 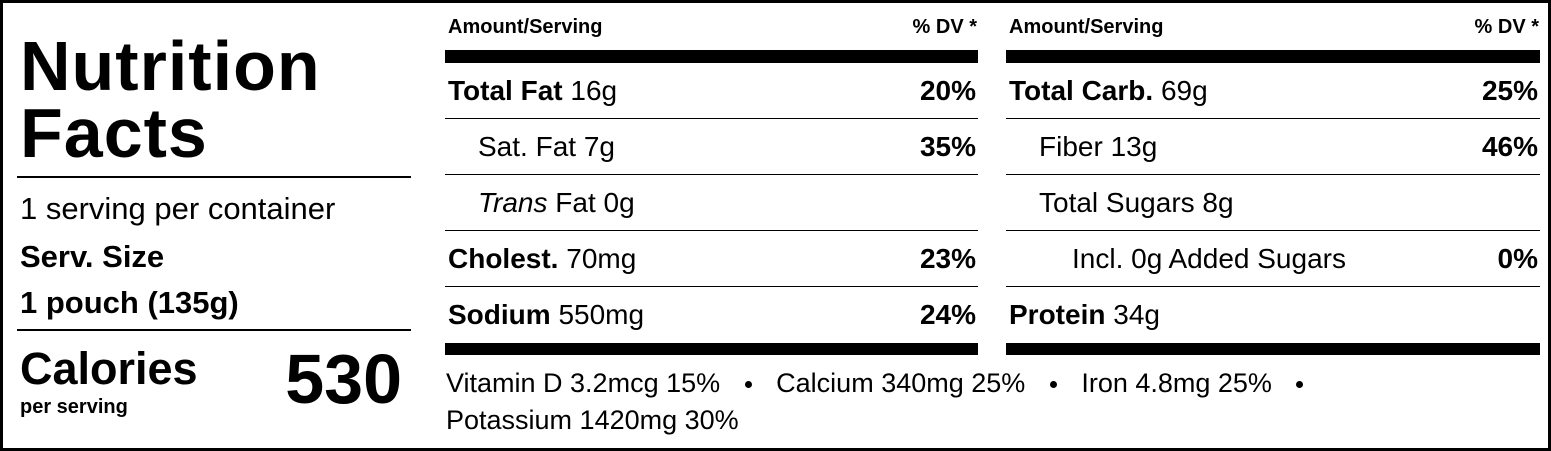 I want to click on nutrient-amount: 69g, so click(x=1184, y=90).